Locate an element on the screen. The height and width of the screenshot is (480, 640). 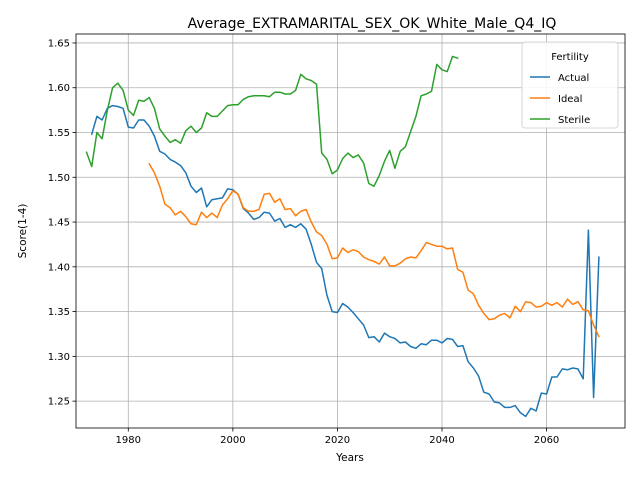
y-axis-title: Score(1-4) is located at coordinates (23, 231).